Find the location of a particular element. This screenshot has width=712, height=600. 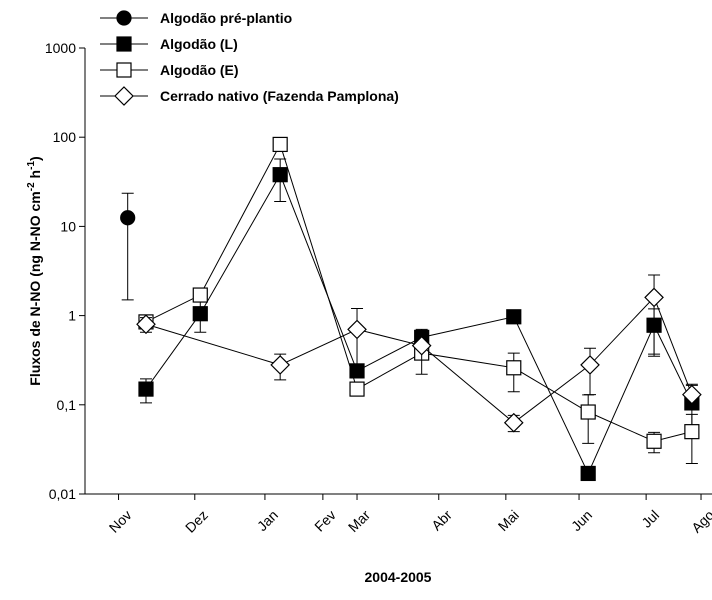

y-tick-label: 1 is located at coordinates (72, 316).